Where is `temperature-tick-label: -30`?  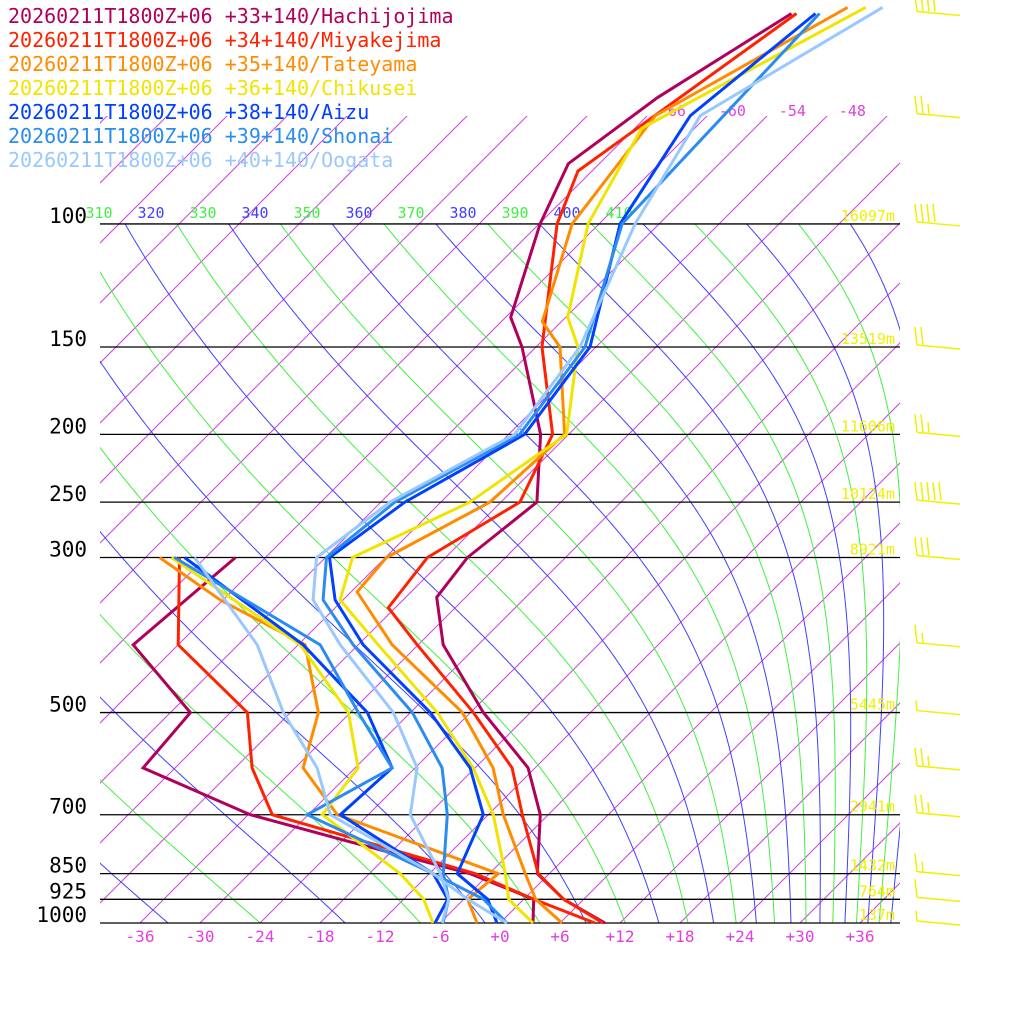
temperature-tick-label: -30 is located at coordinates (200, 936).